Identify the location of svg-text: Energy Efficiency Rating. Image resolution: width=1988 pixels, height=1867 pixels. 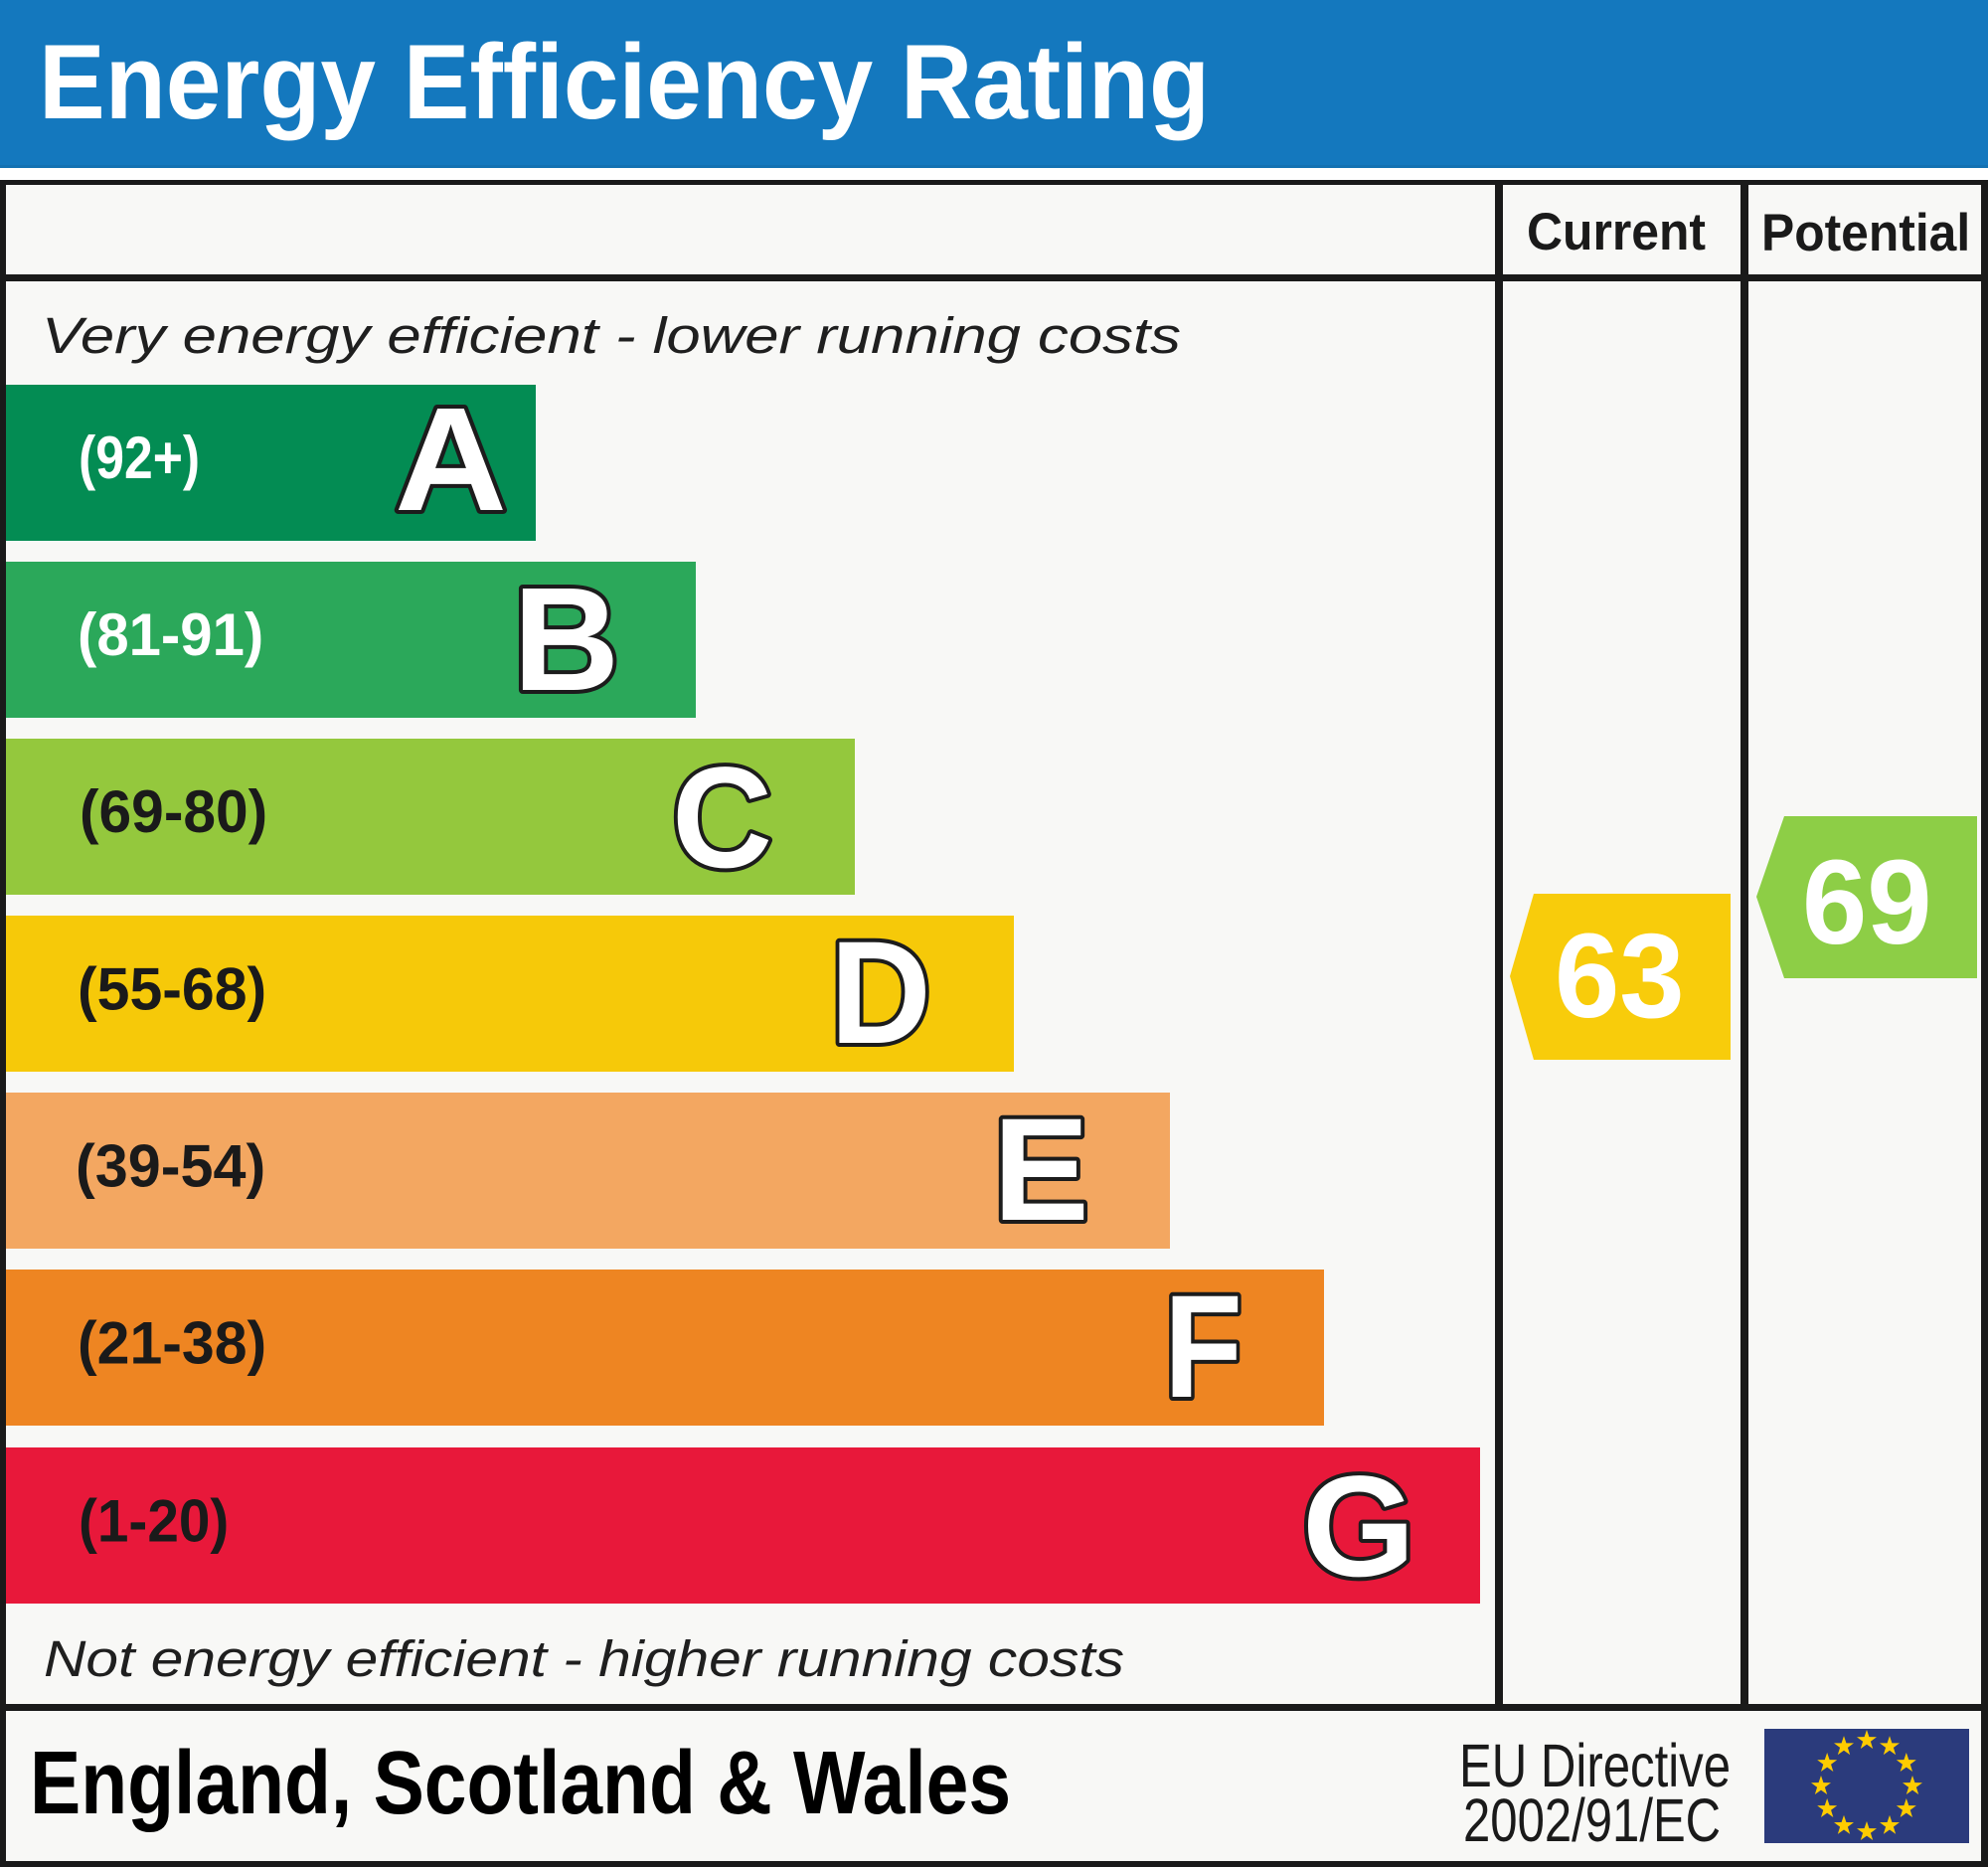
(624, 81).